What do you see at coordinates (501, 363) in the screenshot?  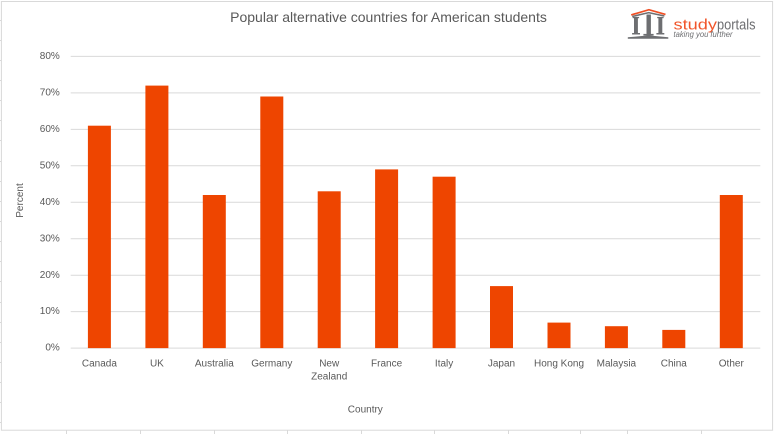 I see `svg-text: Japan` at bounding box center [501, 363].